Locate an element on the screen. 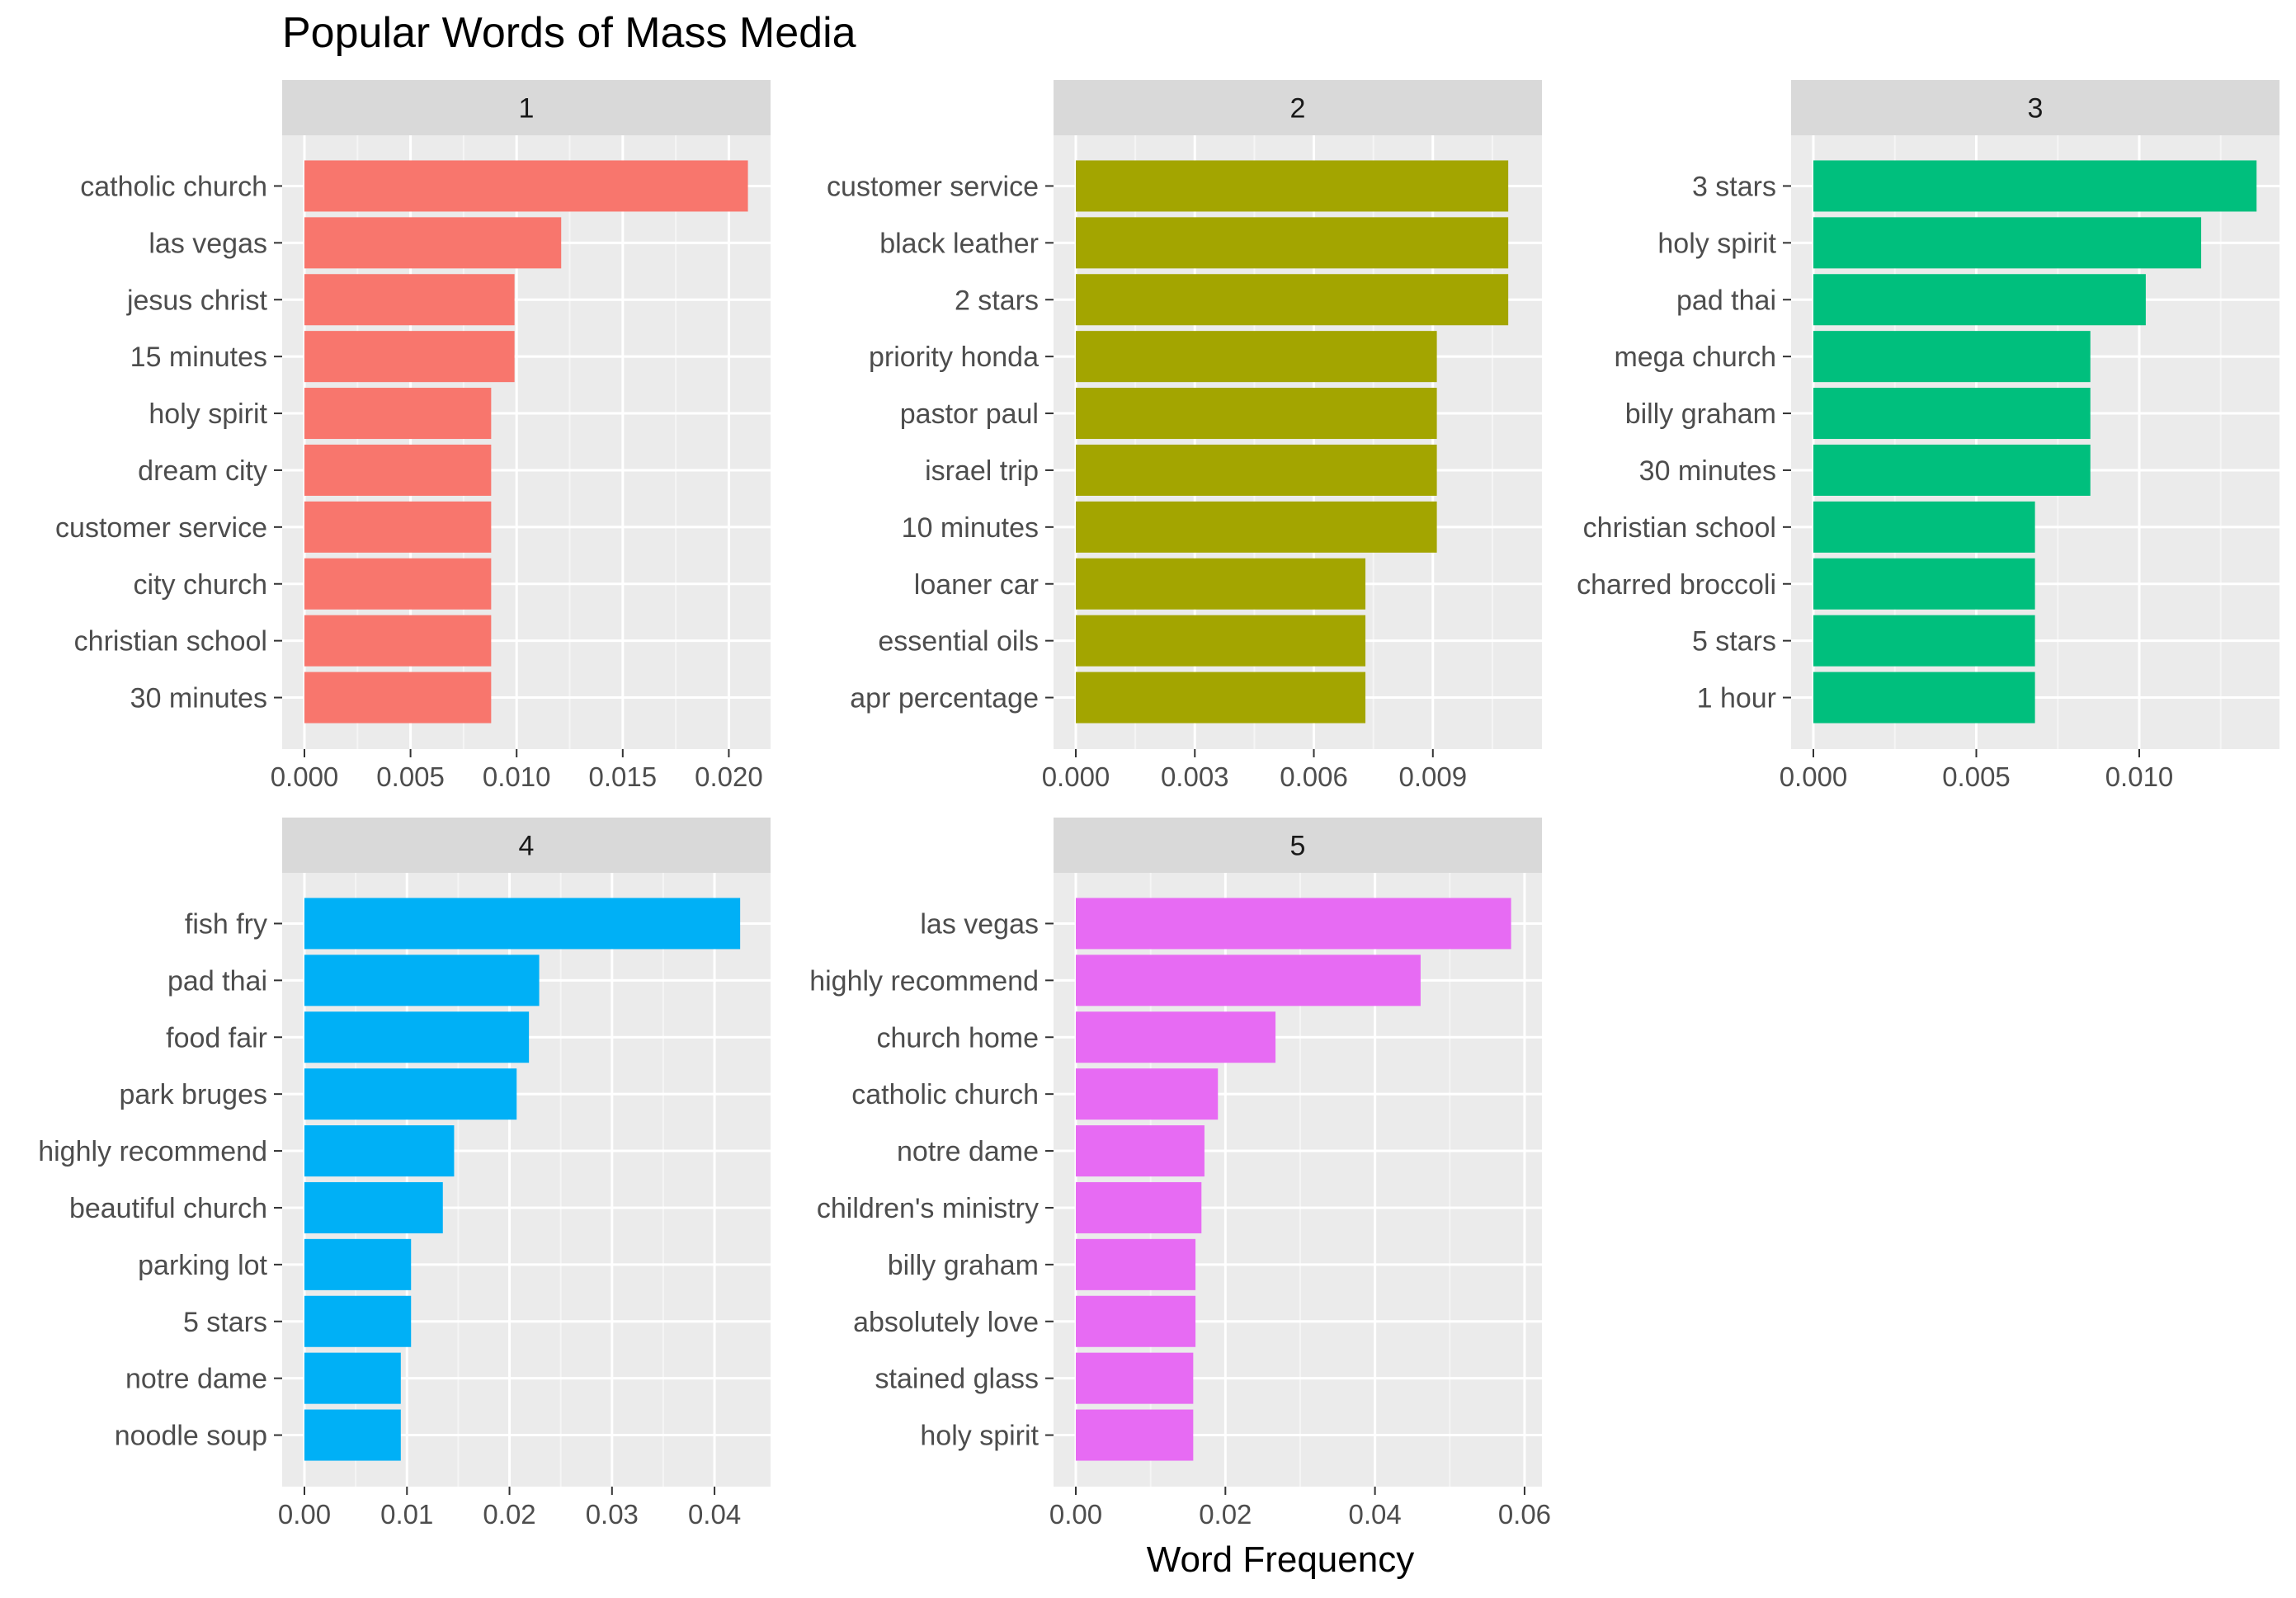 The width and height of the screenshot is (2296, 1598). category-label: mega church is located at coordinates (1695, 357).